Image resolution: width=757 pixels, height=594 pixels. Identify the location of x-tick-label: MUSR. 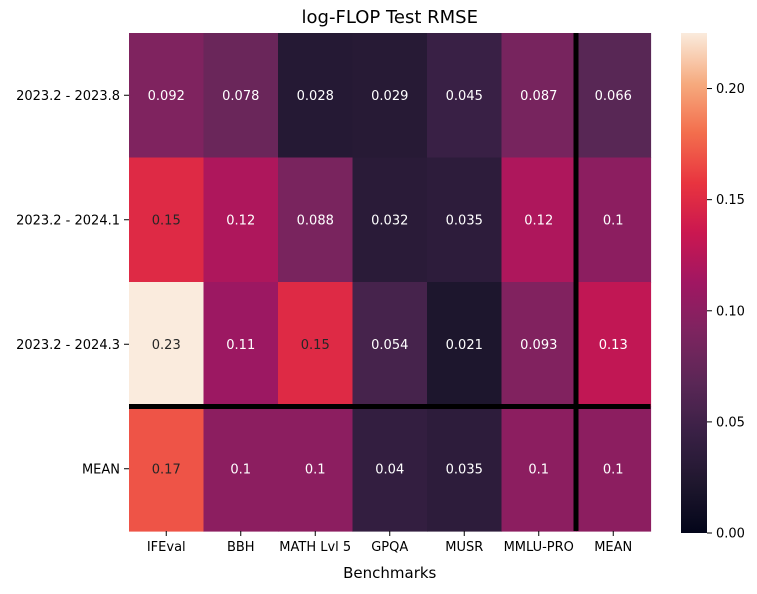
(464, 547).